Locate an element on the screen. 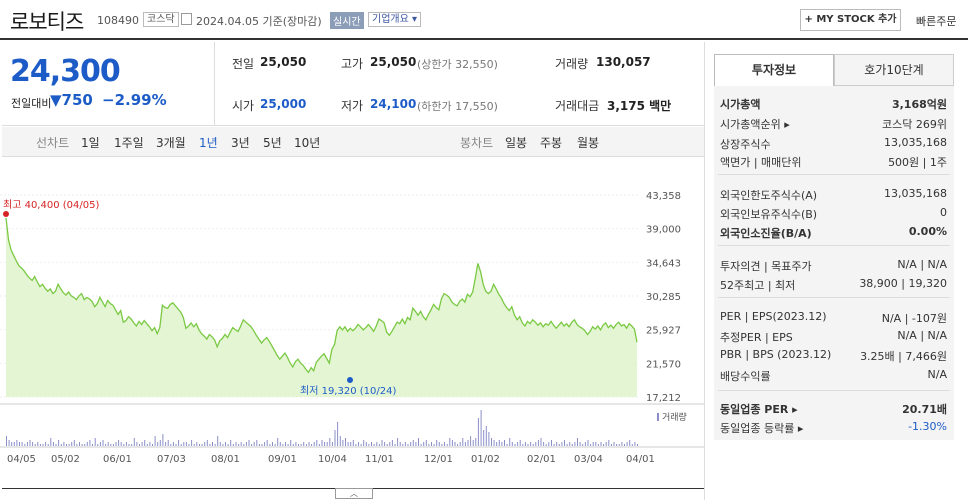 This screenshot has height=500, width=968. invest-row-label: 동일업종 PER ▸ is located at coordinates (759, 409).